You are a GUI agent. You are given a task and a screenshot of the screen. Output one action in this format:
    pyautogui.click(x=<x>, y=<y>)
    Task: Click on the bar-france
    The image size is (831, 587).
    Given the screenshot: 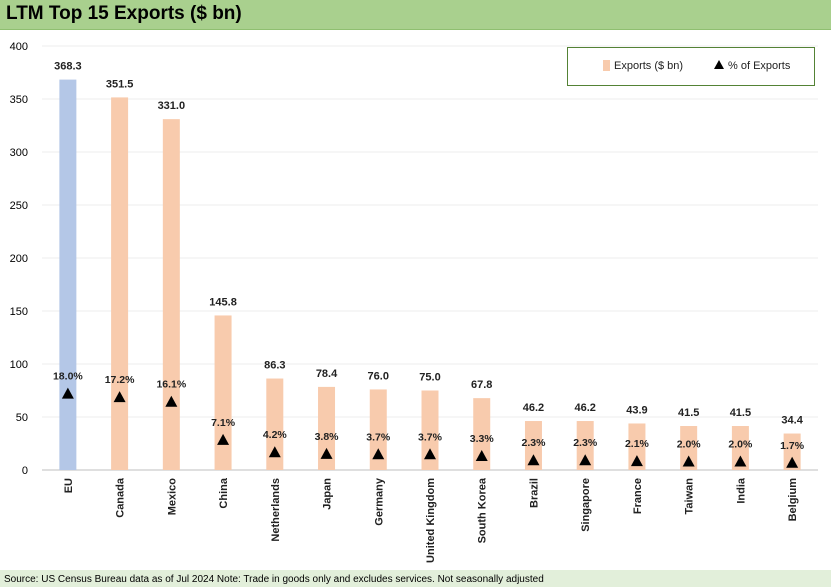 What is the action you would take?
    pyautogui.click(x=637, y=446)
    